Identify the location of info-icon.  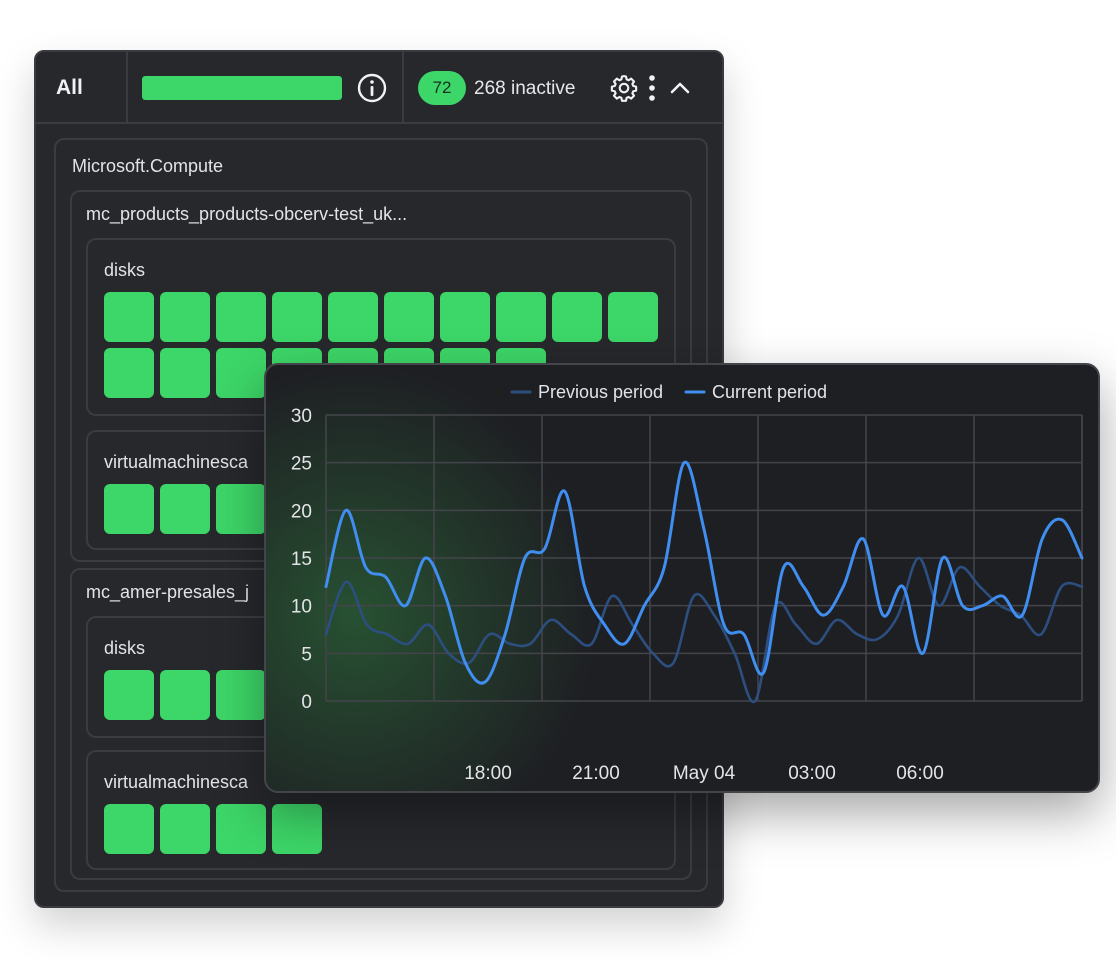
(372, 88).